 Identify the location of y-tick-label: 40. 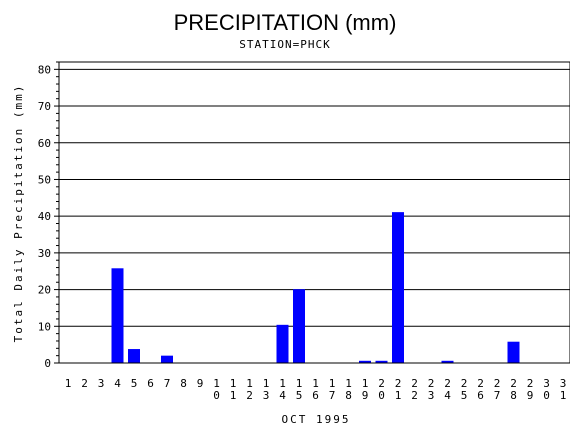
(44, 216).